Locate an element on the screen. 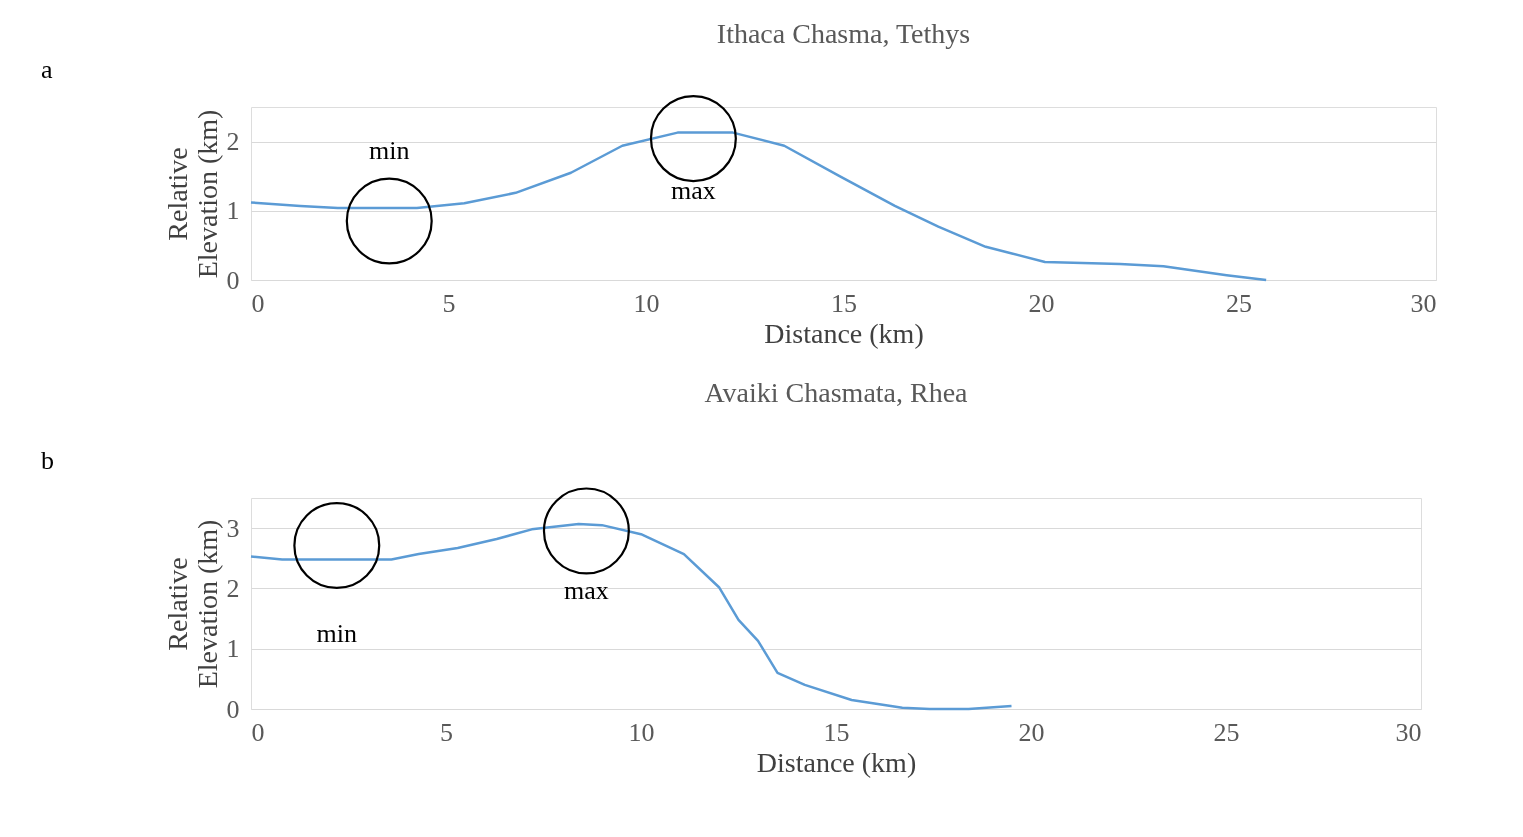 This screenshot has height=837, width=1523. chart-title: Ithaca Chasma, Tethys is located at coordinates (843, 33).